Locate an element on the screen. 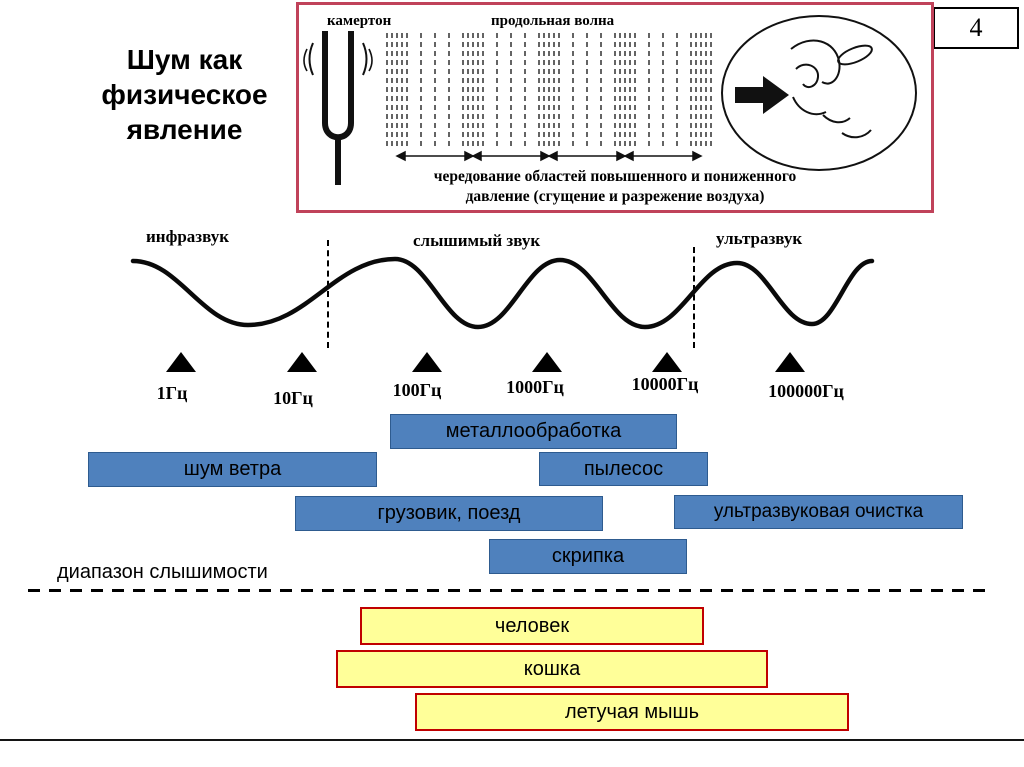 The width and height of the screenshot is (1024, 767). spacing-arrows-icon is located at coordinates (549, 156).